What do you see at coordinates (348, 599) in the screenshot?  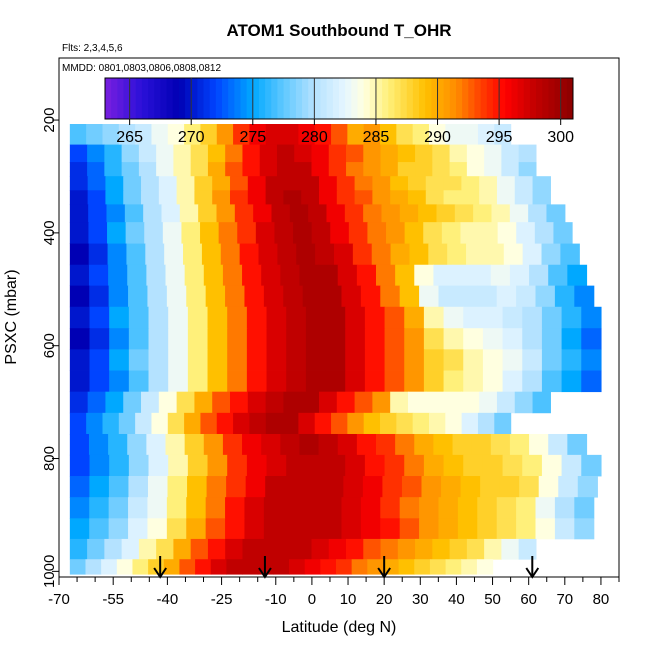 I see `x-tick-label: 10` at bounding box center [348, 599].